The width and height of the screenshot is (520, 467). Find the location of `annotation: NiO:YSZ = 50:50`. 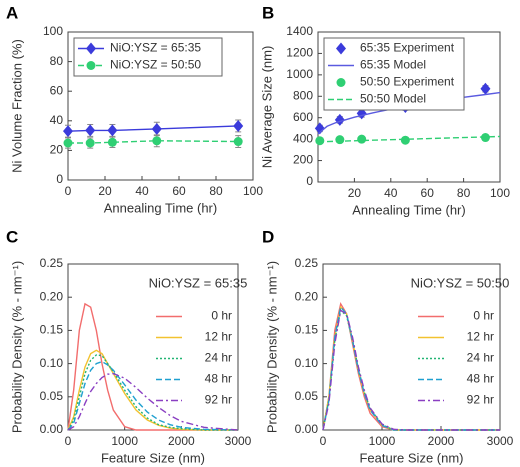

annotation: NiO:YSZ = 50:50 is located at coordinates (460, 282).